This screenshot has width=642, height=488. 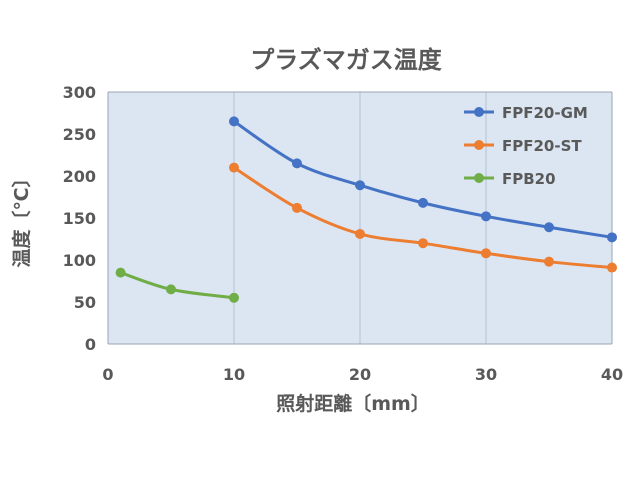 I want to click on y-tick-label: 100, so click(x=79, y=260).